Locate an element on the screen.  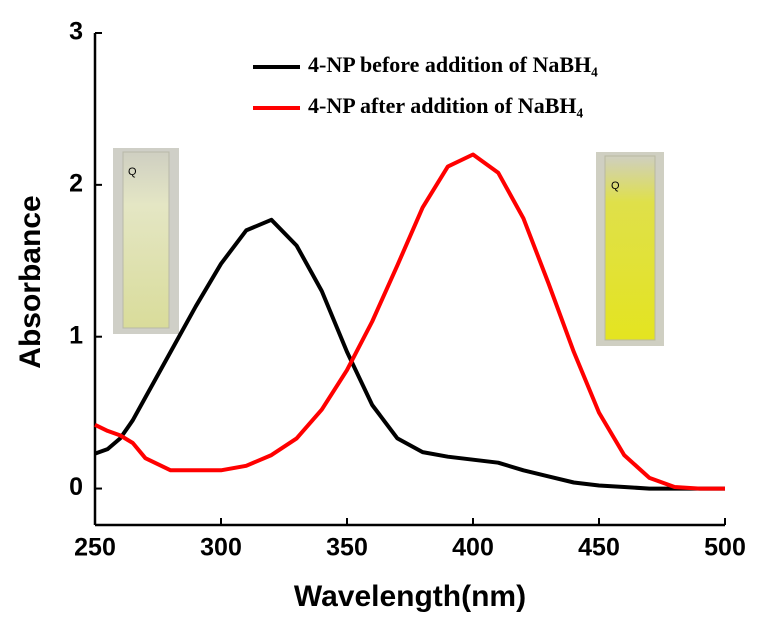
x-tick-label: 300 is located at coordinates (221, 548).